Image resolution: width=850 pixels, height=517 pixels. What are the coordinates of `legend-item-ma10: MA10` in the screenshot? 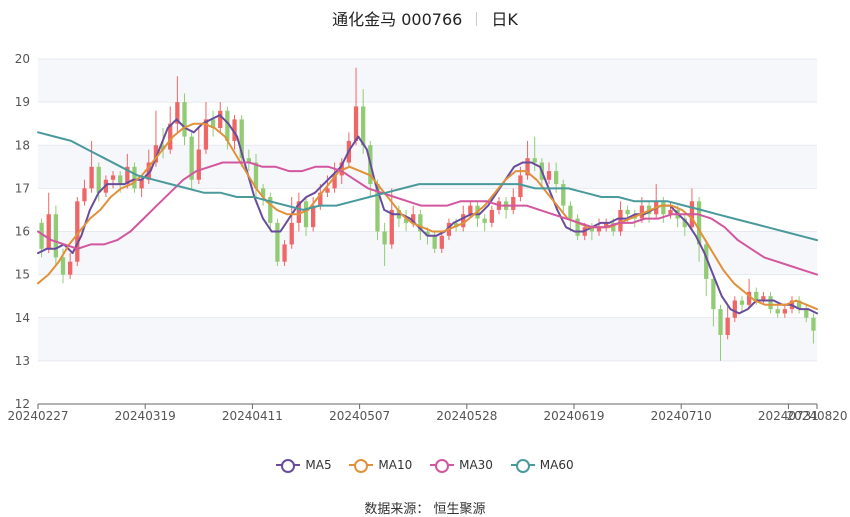 It's located at (381, 465).